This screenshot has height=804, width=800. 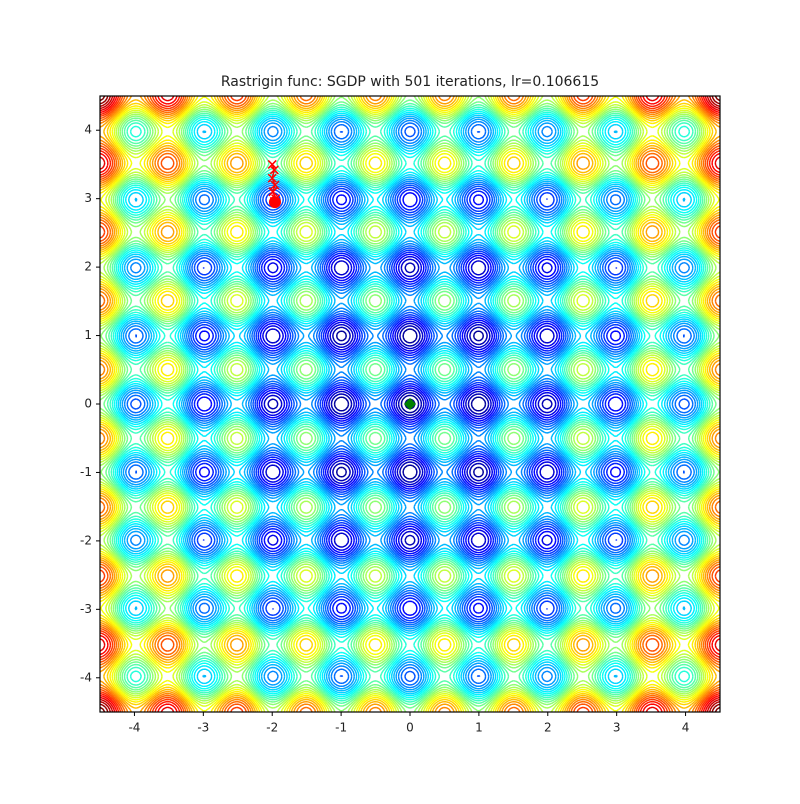 What do you see at coordinates (272, 728) in the screenshot?
I see `x-tick-label: -2` at bounding box center [272, 728].